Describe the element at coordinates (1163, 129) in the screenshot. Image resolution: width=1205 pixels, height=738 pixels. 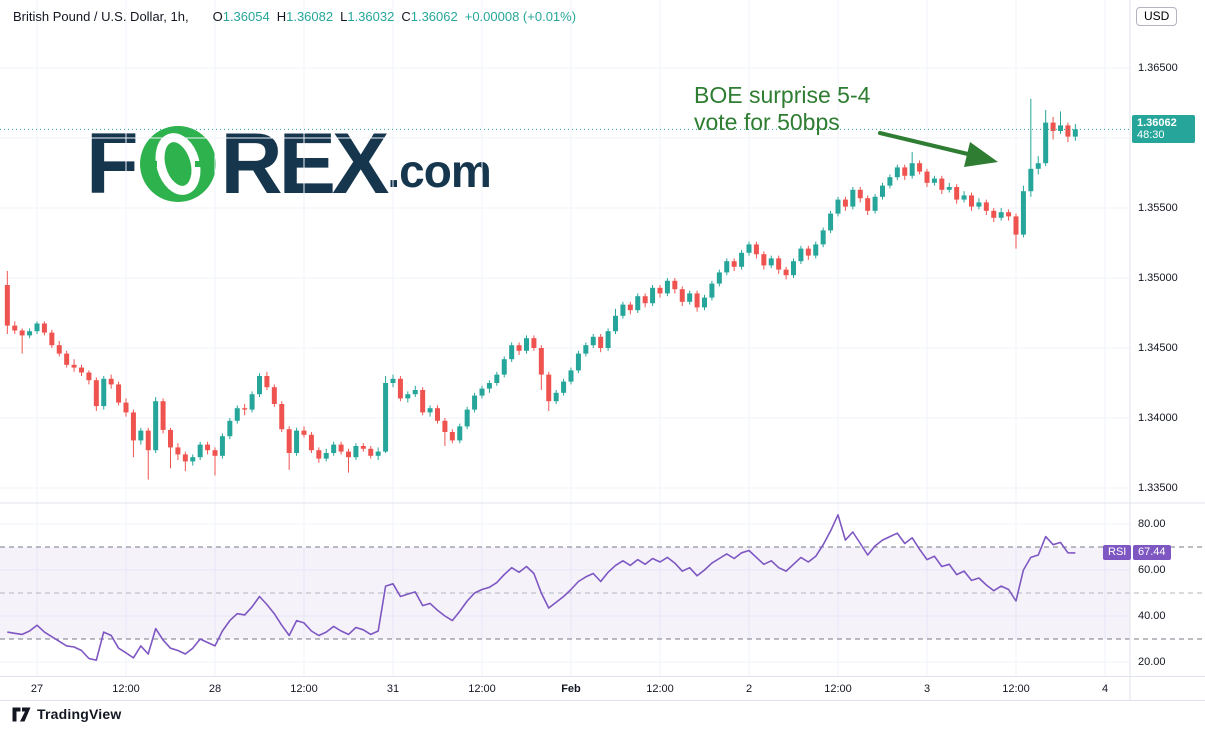
I see `last-price-badge: 1.36062 48:30` at that location.